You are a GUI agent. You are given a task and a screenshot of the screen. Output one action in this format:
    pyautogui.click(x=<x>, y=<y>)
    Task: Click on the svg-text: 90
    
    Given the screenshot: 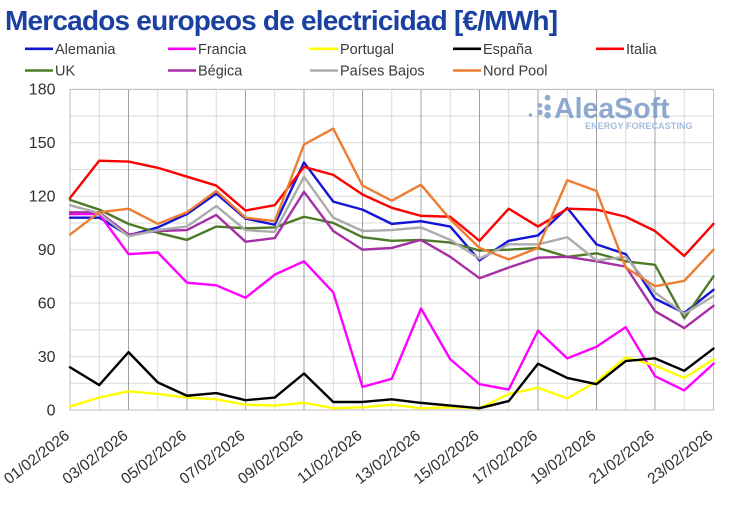 What is the action you would take?
    pyautogui.click(x=47, y=250)
    